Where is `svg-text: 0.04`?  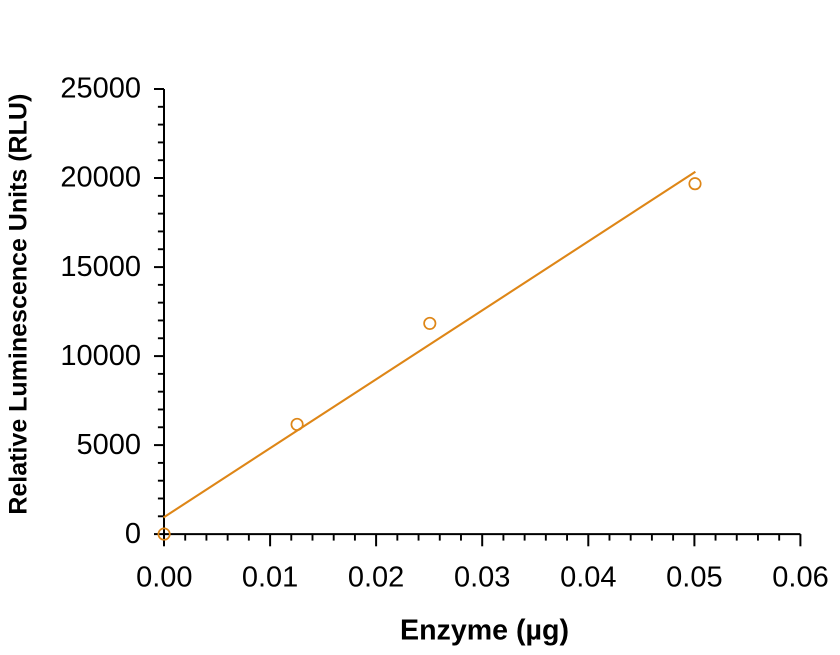 svg-text: 0.04 is located at coordinates (588, 578).